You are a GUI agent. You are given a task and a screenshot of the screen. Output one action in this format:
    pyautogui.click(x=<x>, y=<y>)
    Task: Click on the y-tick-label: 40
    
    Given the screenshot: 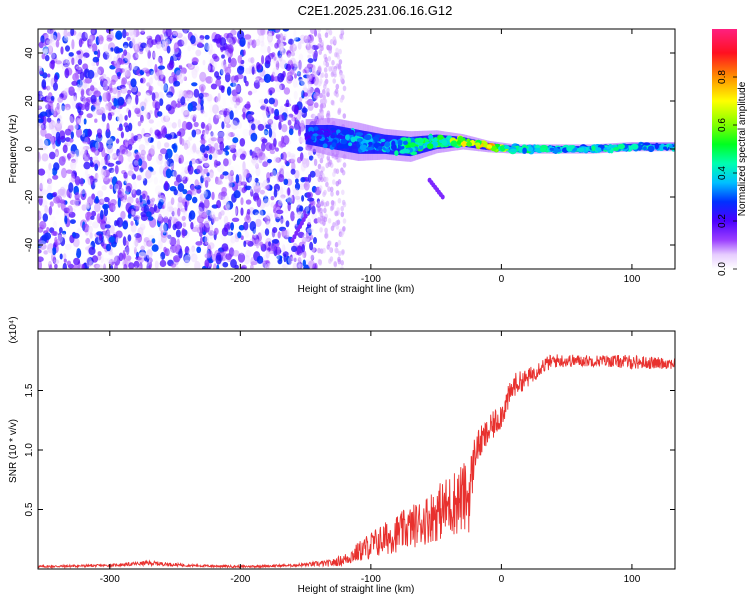 What is the action you would take?
    pyautogui.click(x=29, y=53)
    